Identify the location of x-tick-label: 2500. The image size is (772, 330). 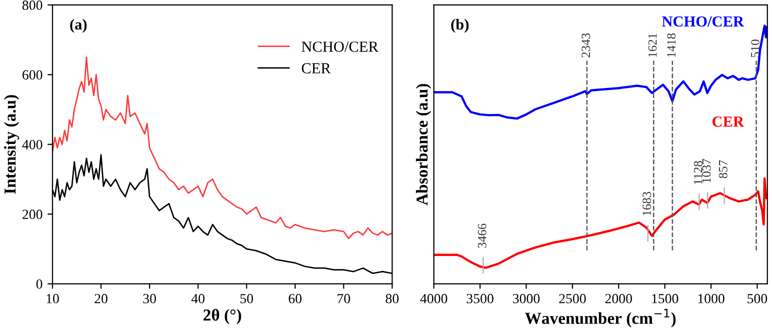
(572, 299).